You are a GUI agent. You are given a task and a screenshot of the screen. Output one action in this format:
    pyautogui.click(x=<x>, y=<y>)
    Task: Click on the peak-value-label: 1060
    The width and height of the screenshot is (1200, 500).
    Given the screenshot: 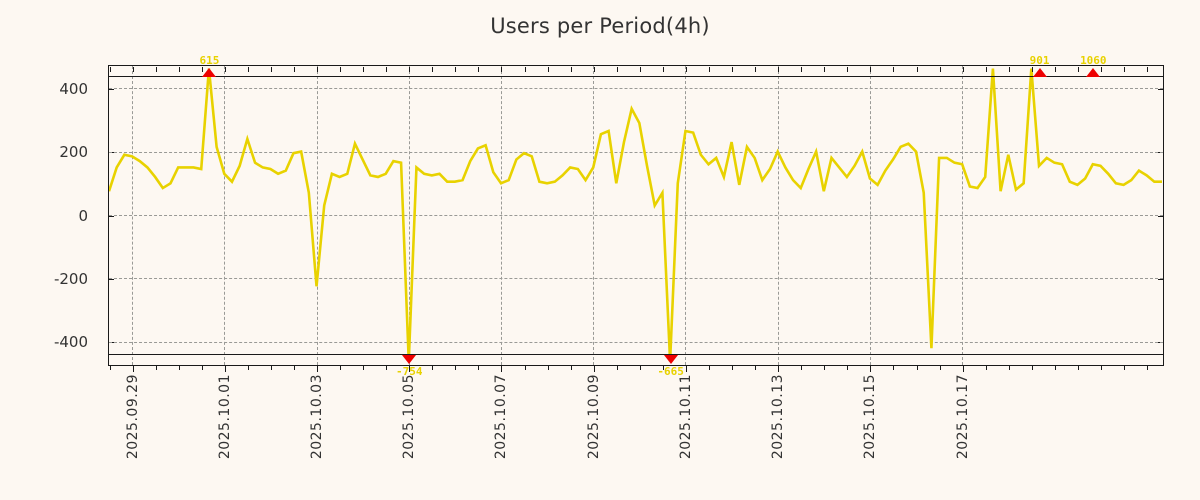 What is the action you would take?
    pyautogui.click(x=1093, y=60)
    